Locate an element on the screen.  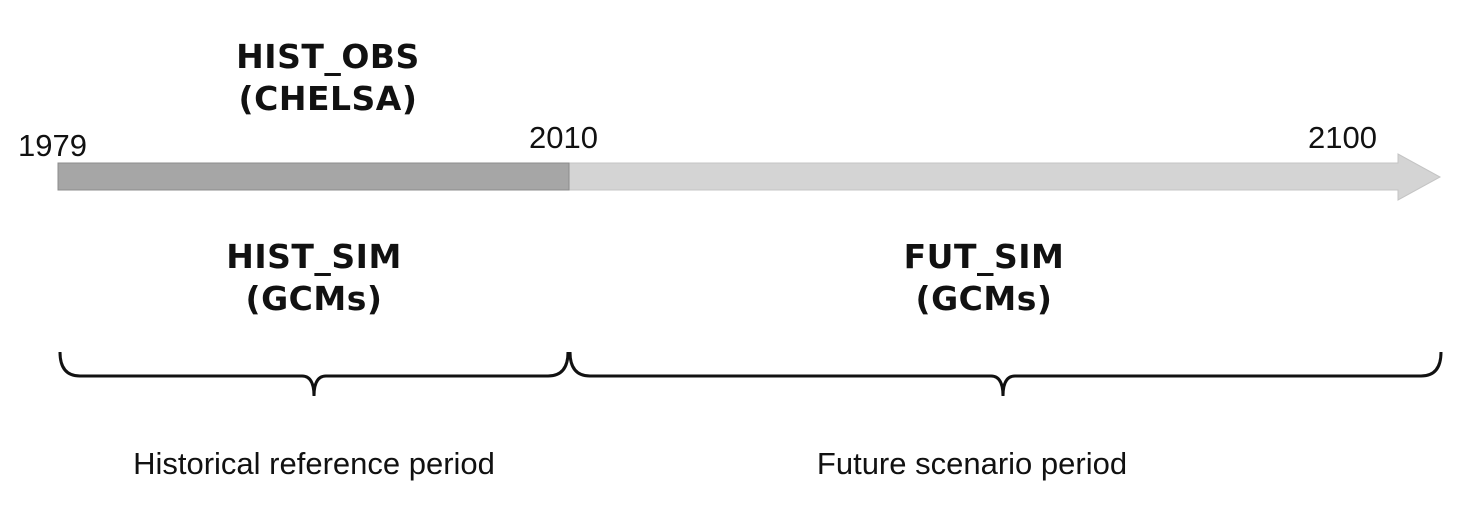
hist-sim-name: HIST_SIM is located at coordinates (314, 256).